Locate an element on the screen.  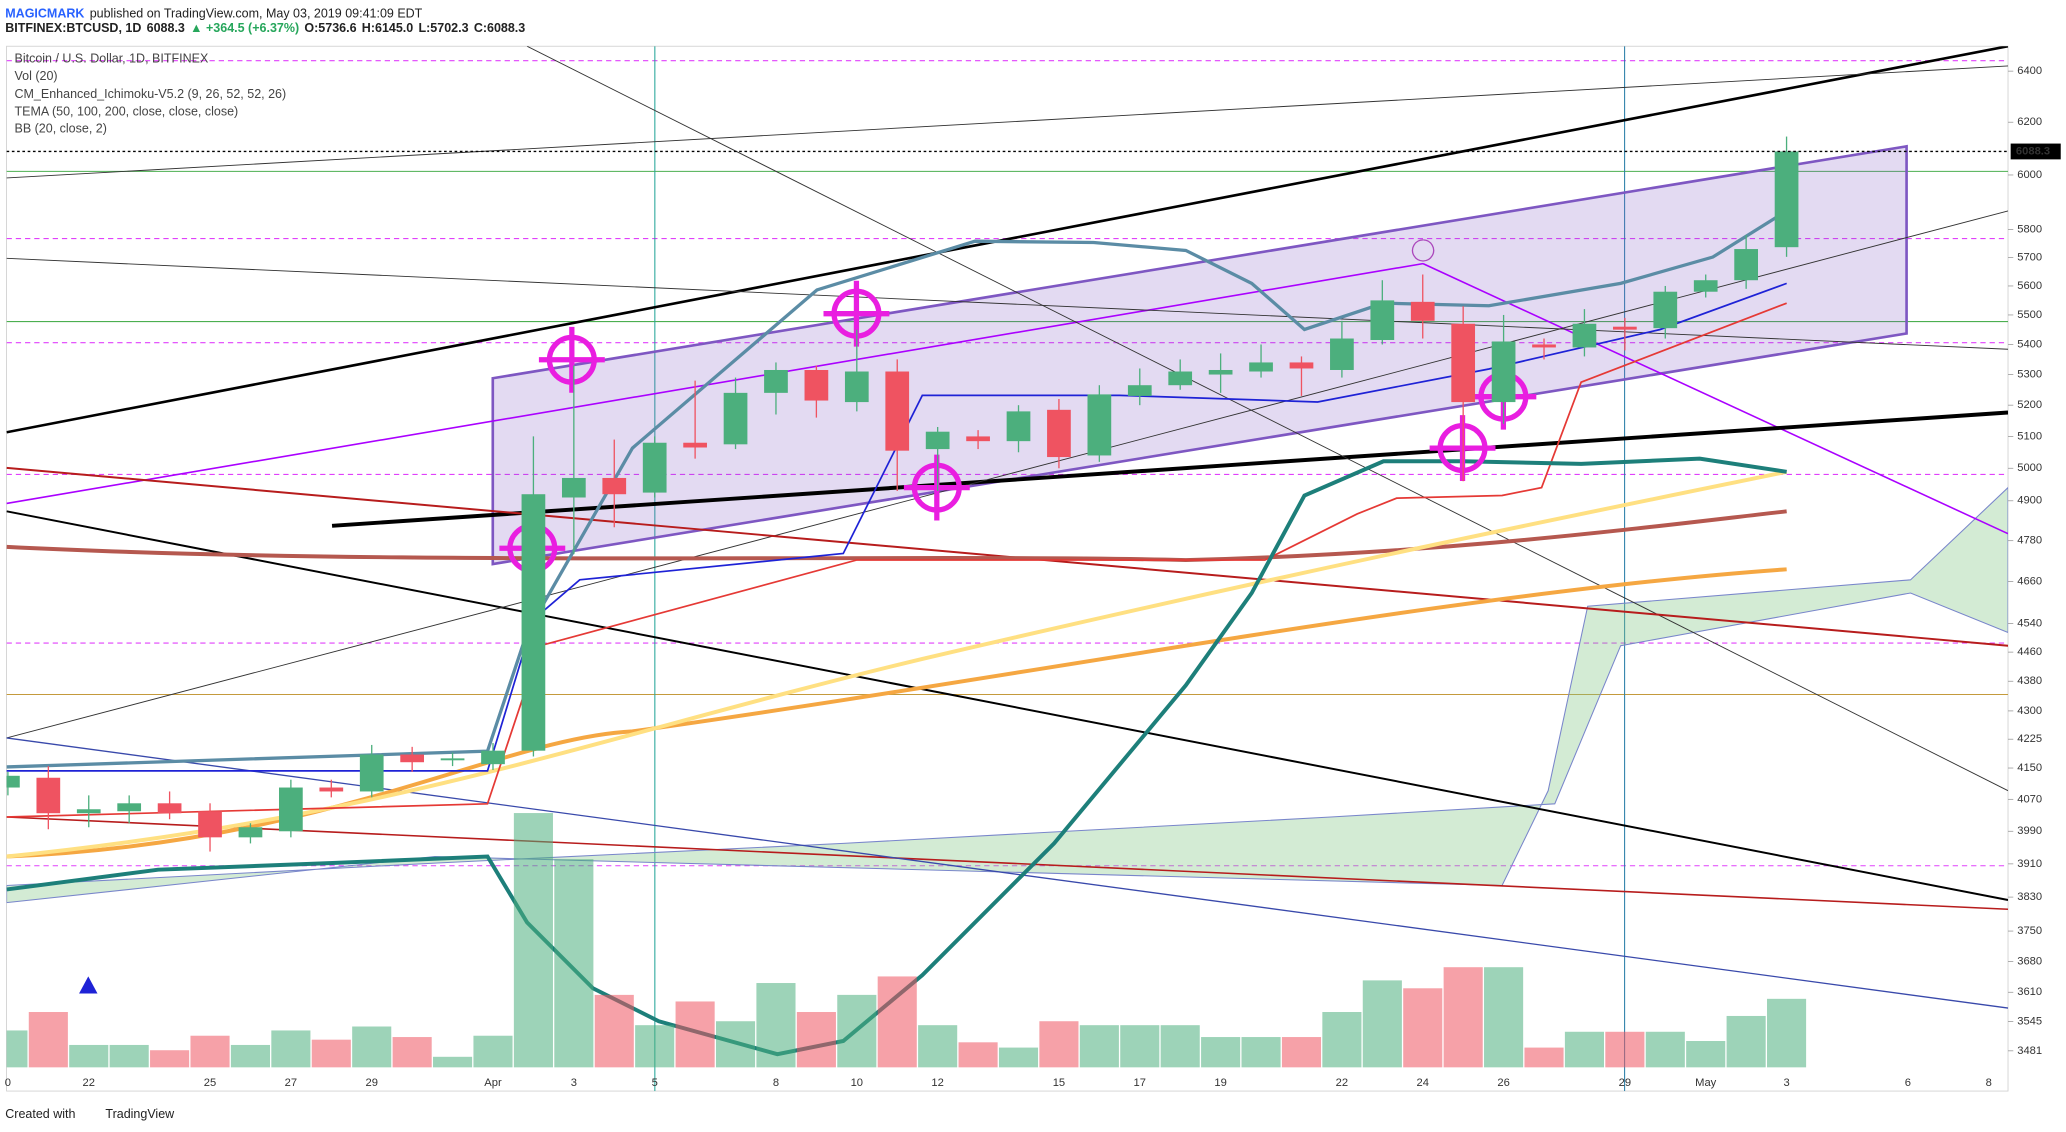
indicator: Vol (20) is located at coordinates (35, 76).